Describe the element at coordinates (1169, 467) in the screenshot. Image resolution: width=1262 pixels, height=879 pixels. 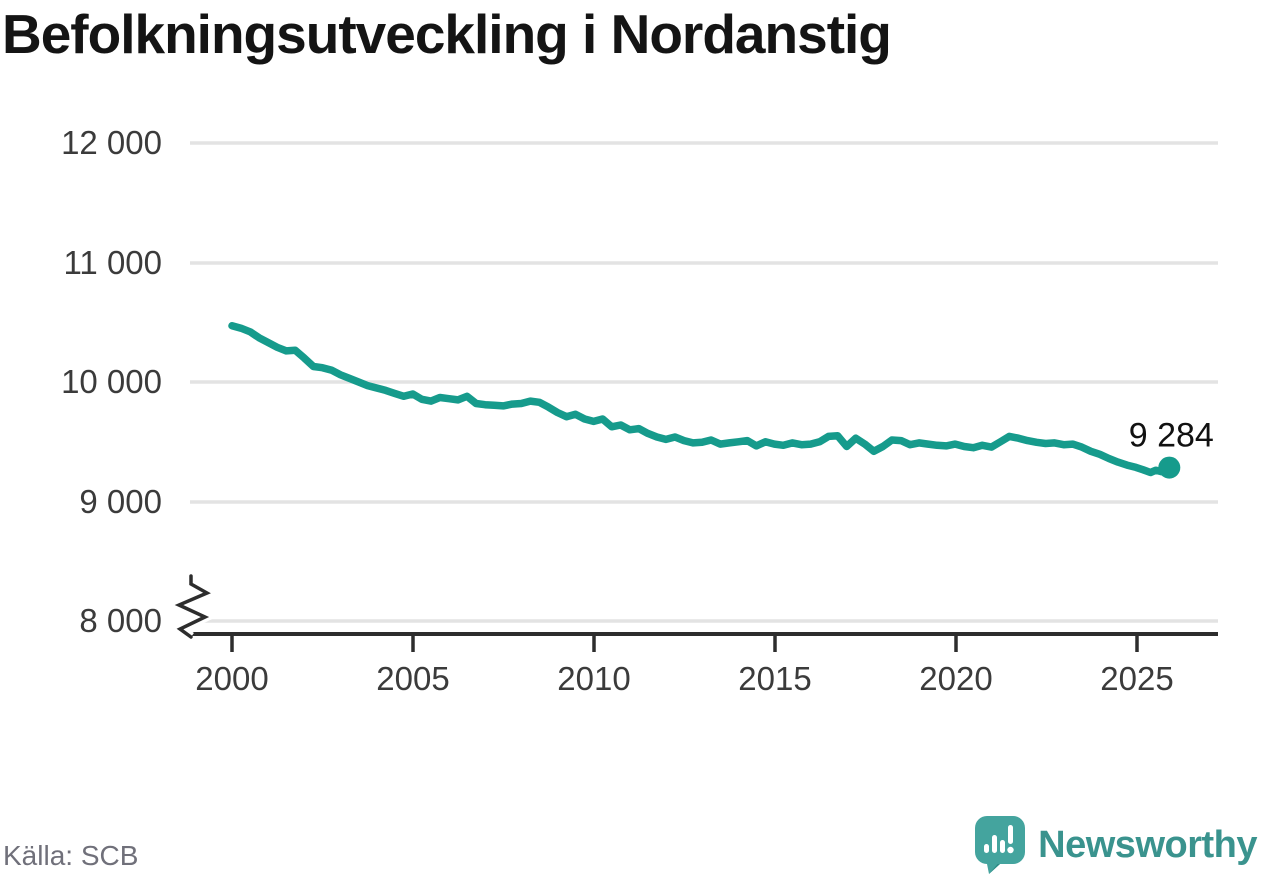
I see `end-point-dot` at that location.